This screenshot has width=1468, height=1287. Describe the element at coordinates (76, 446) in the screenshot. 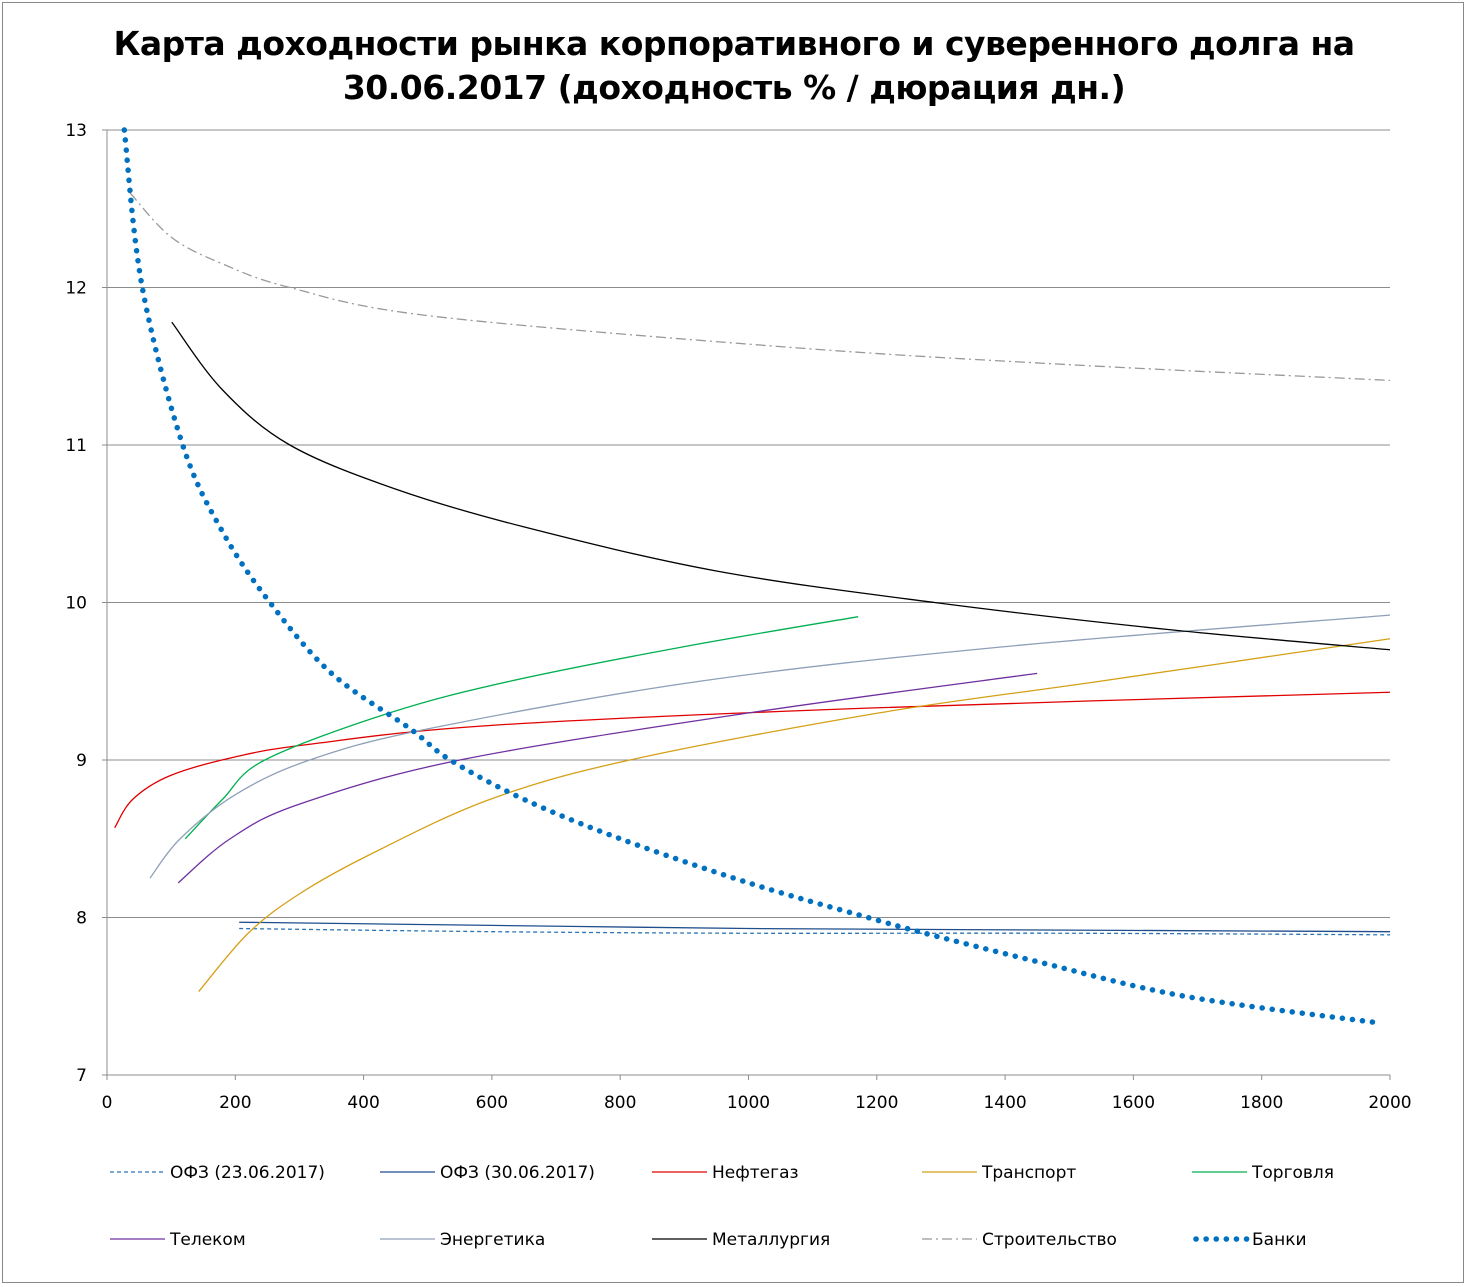

I see `y-tick-label: 11` at that location.